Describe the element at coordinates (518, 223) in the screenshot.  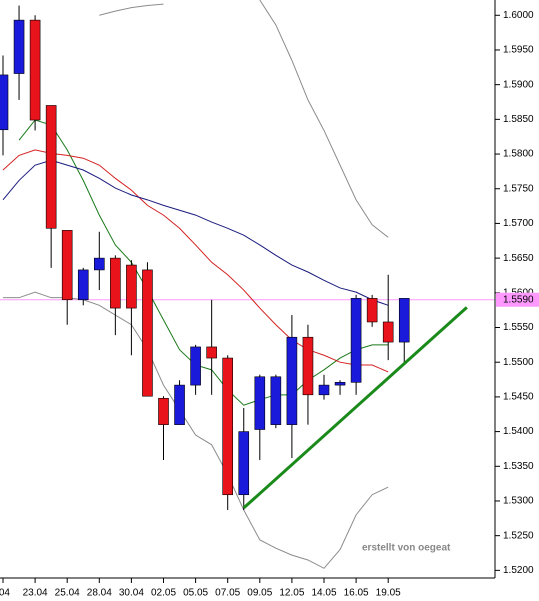
I see `y-tick-label: 1.5700` at that location.